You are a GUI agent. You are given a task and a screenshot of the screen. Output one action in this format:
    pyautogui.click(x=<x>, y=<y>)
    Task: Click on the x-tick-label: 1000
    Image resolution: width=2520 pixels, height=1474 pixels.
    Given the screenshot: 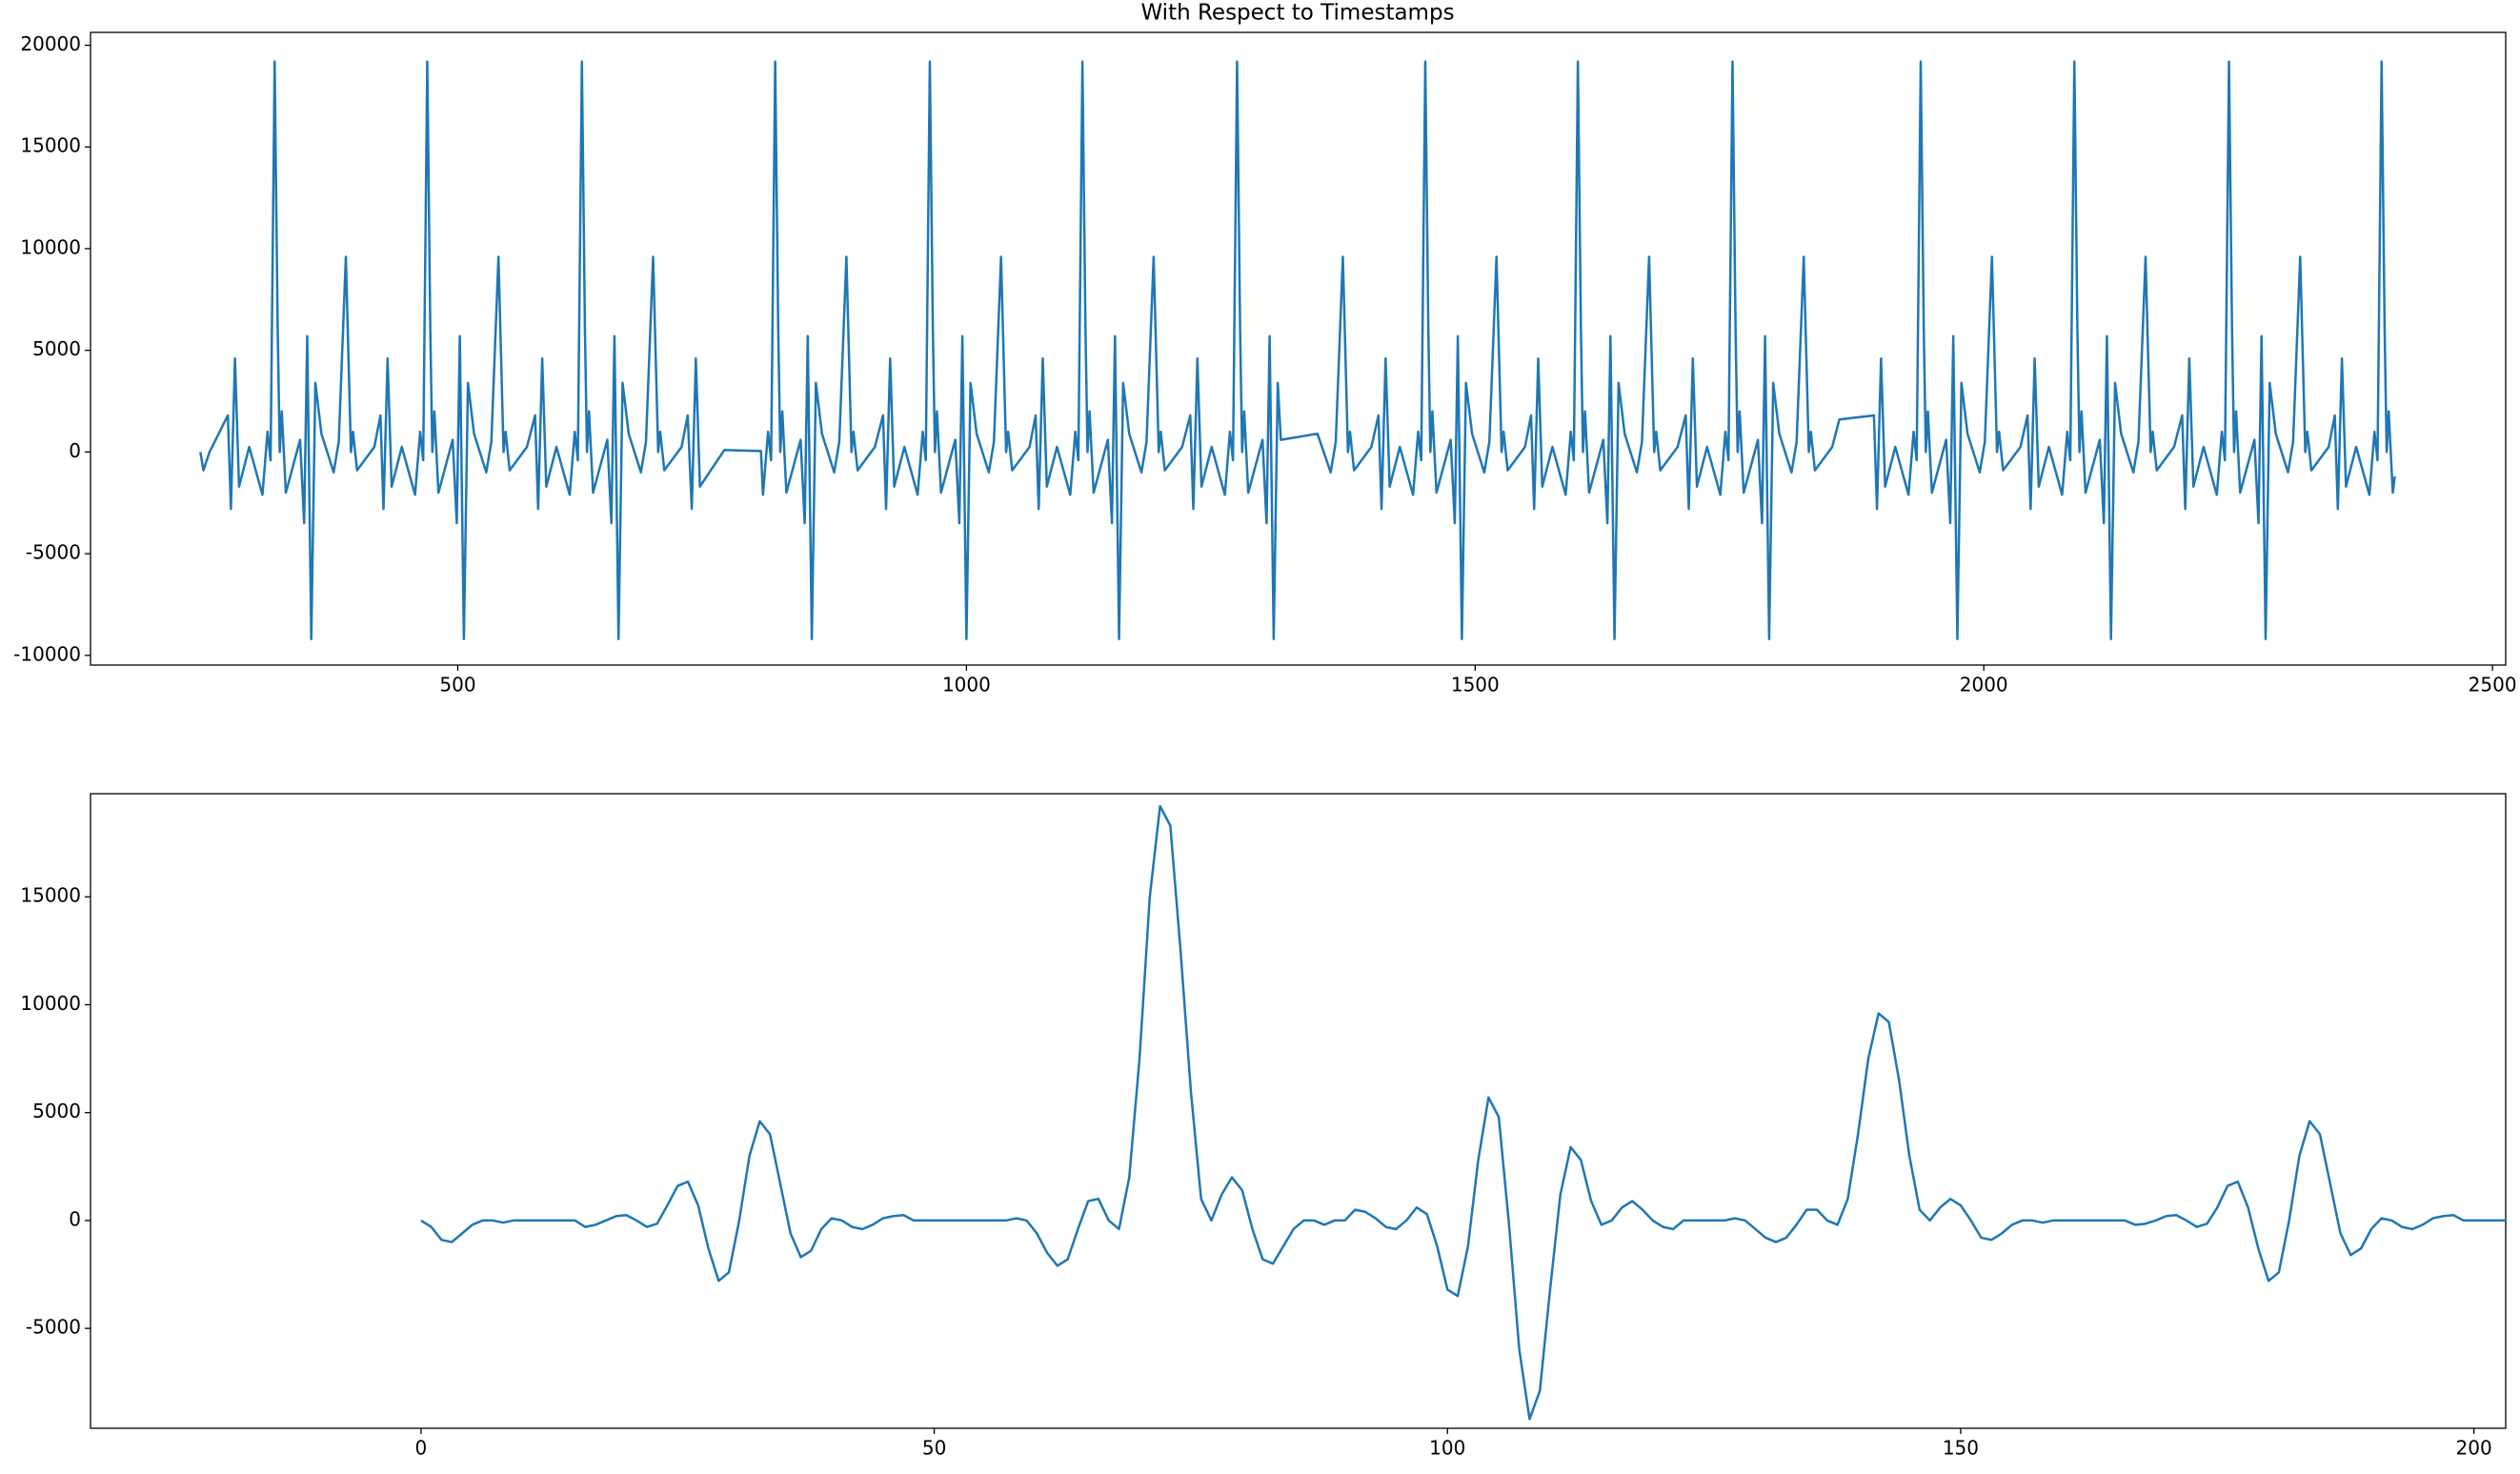 What is the action you would take?
    pyautogui.click(x=966, y=685)
    